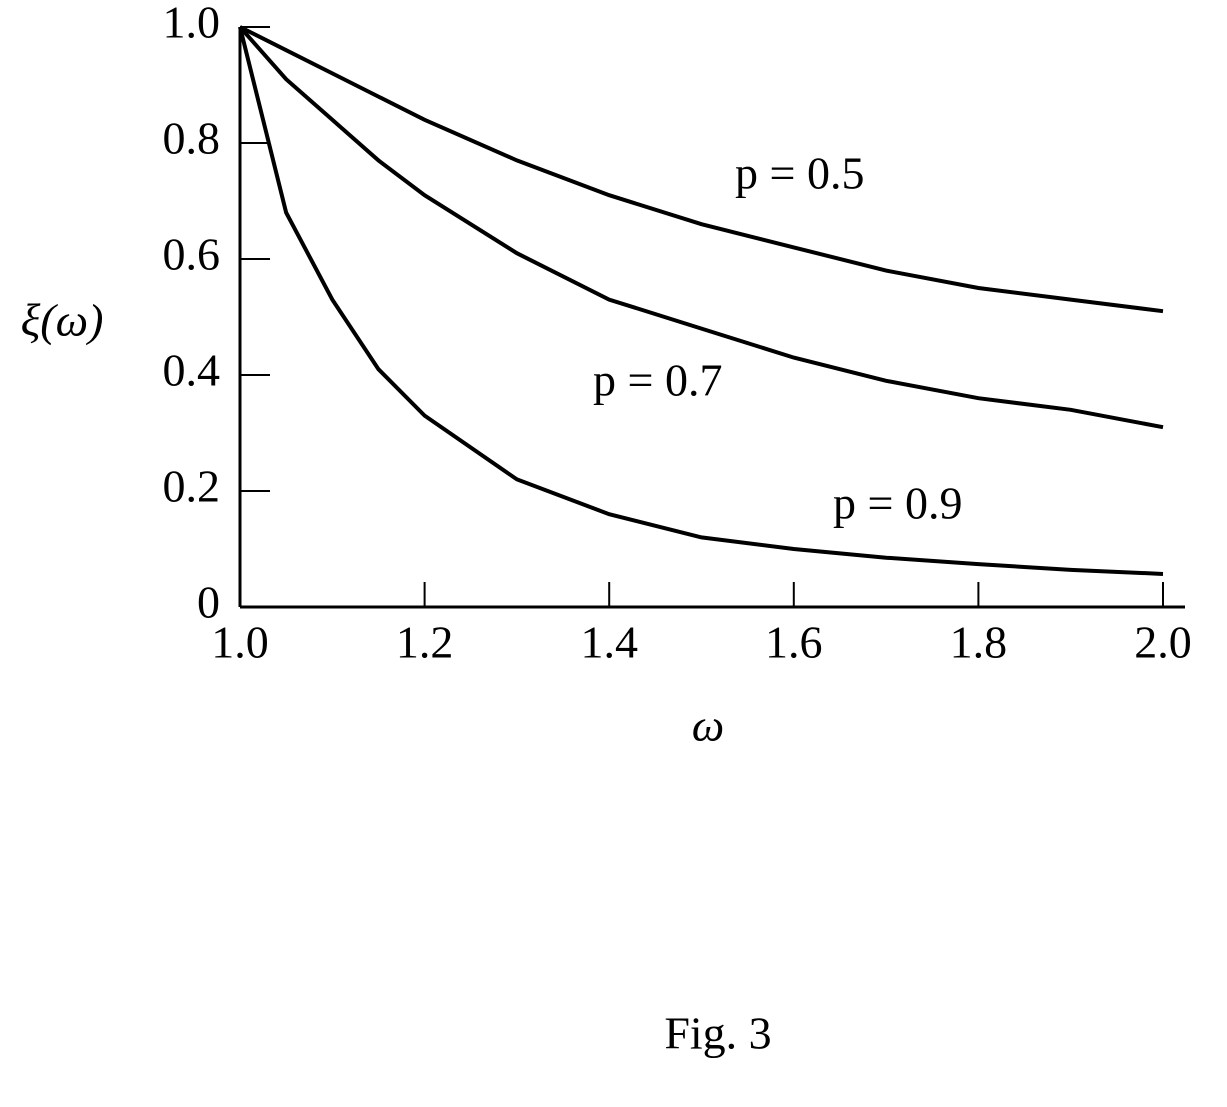 The image size is (1227, 1107). What do you see at coordinates (657, 380) in the screenshot?
I see `series-label: p = 0.7` at bounding box center [657, 380].